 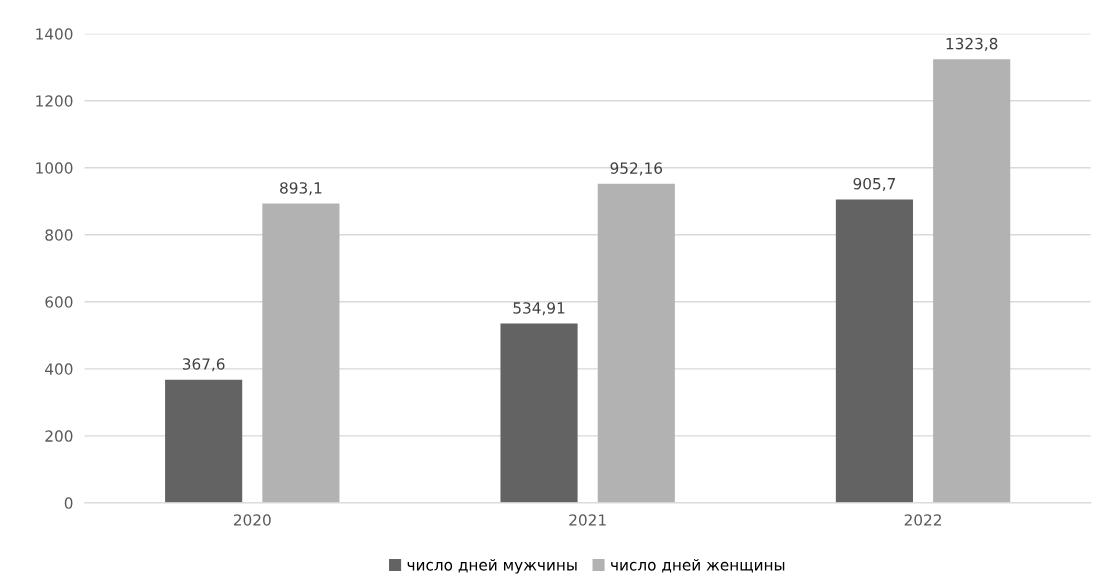 What do you see at coordinates (203, 365) in the screenshot?
I see `data-label: 367,6` at bounding box center [203, 365].